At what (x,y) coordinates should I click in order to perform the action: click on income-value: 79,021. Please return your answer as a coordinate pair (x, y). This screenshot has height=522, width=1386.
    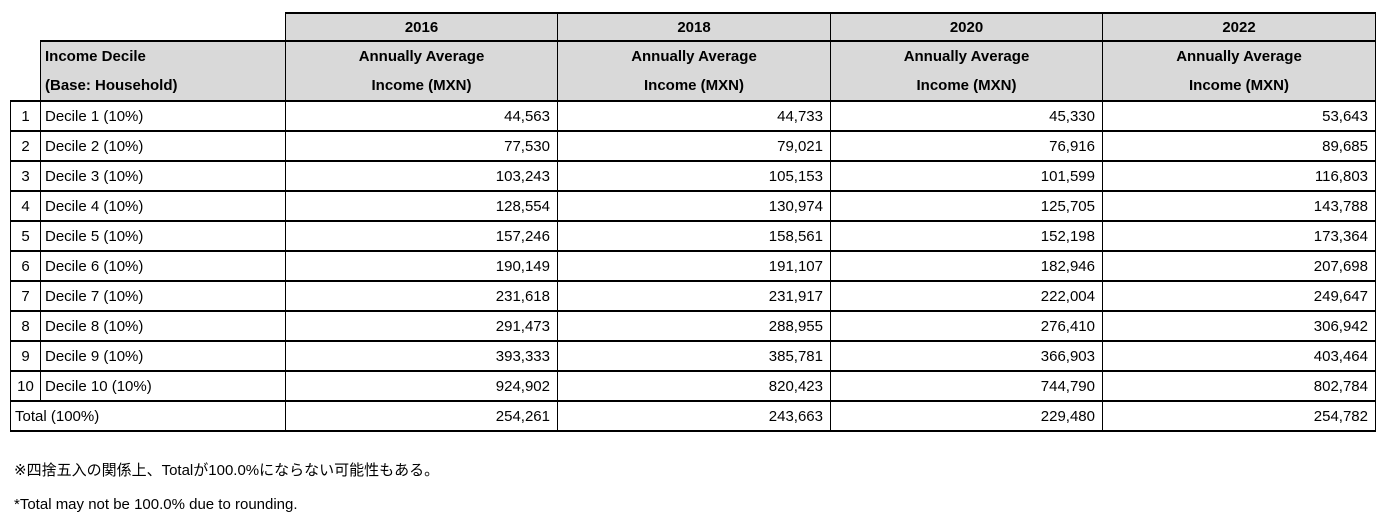
    Looking at the image, I should click on (694, 146).